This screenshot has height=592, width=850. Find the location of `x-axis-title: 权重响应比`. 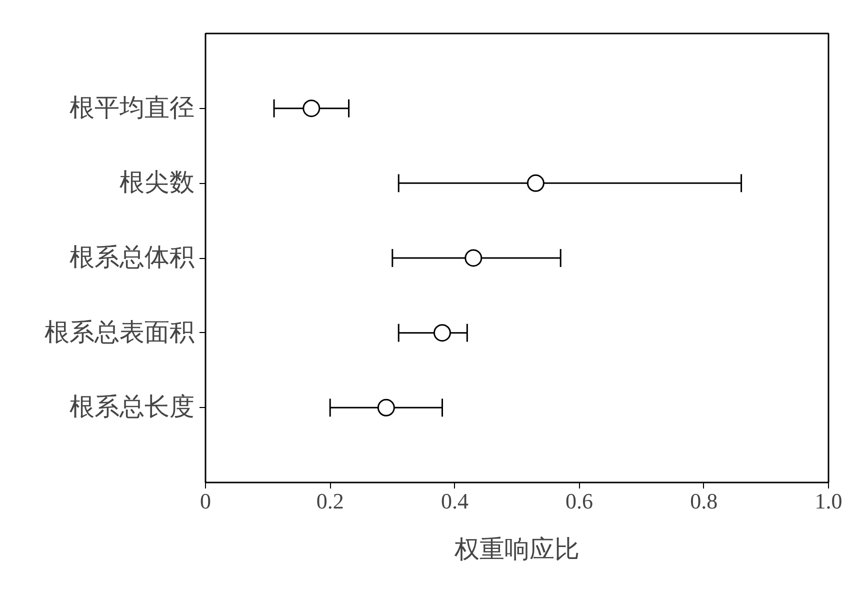

x-axis-title: 权重响应比 is located at coordinates (517, 550).